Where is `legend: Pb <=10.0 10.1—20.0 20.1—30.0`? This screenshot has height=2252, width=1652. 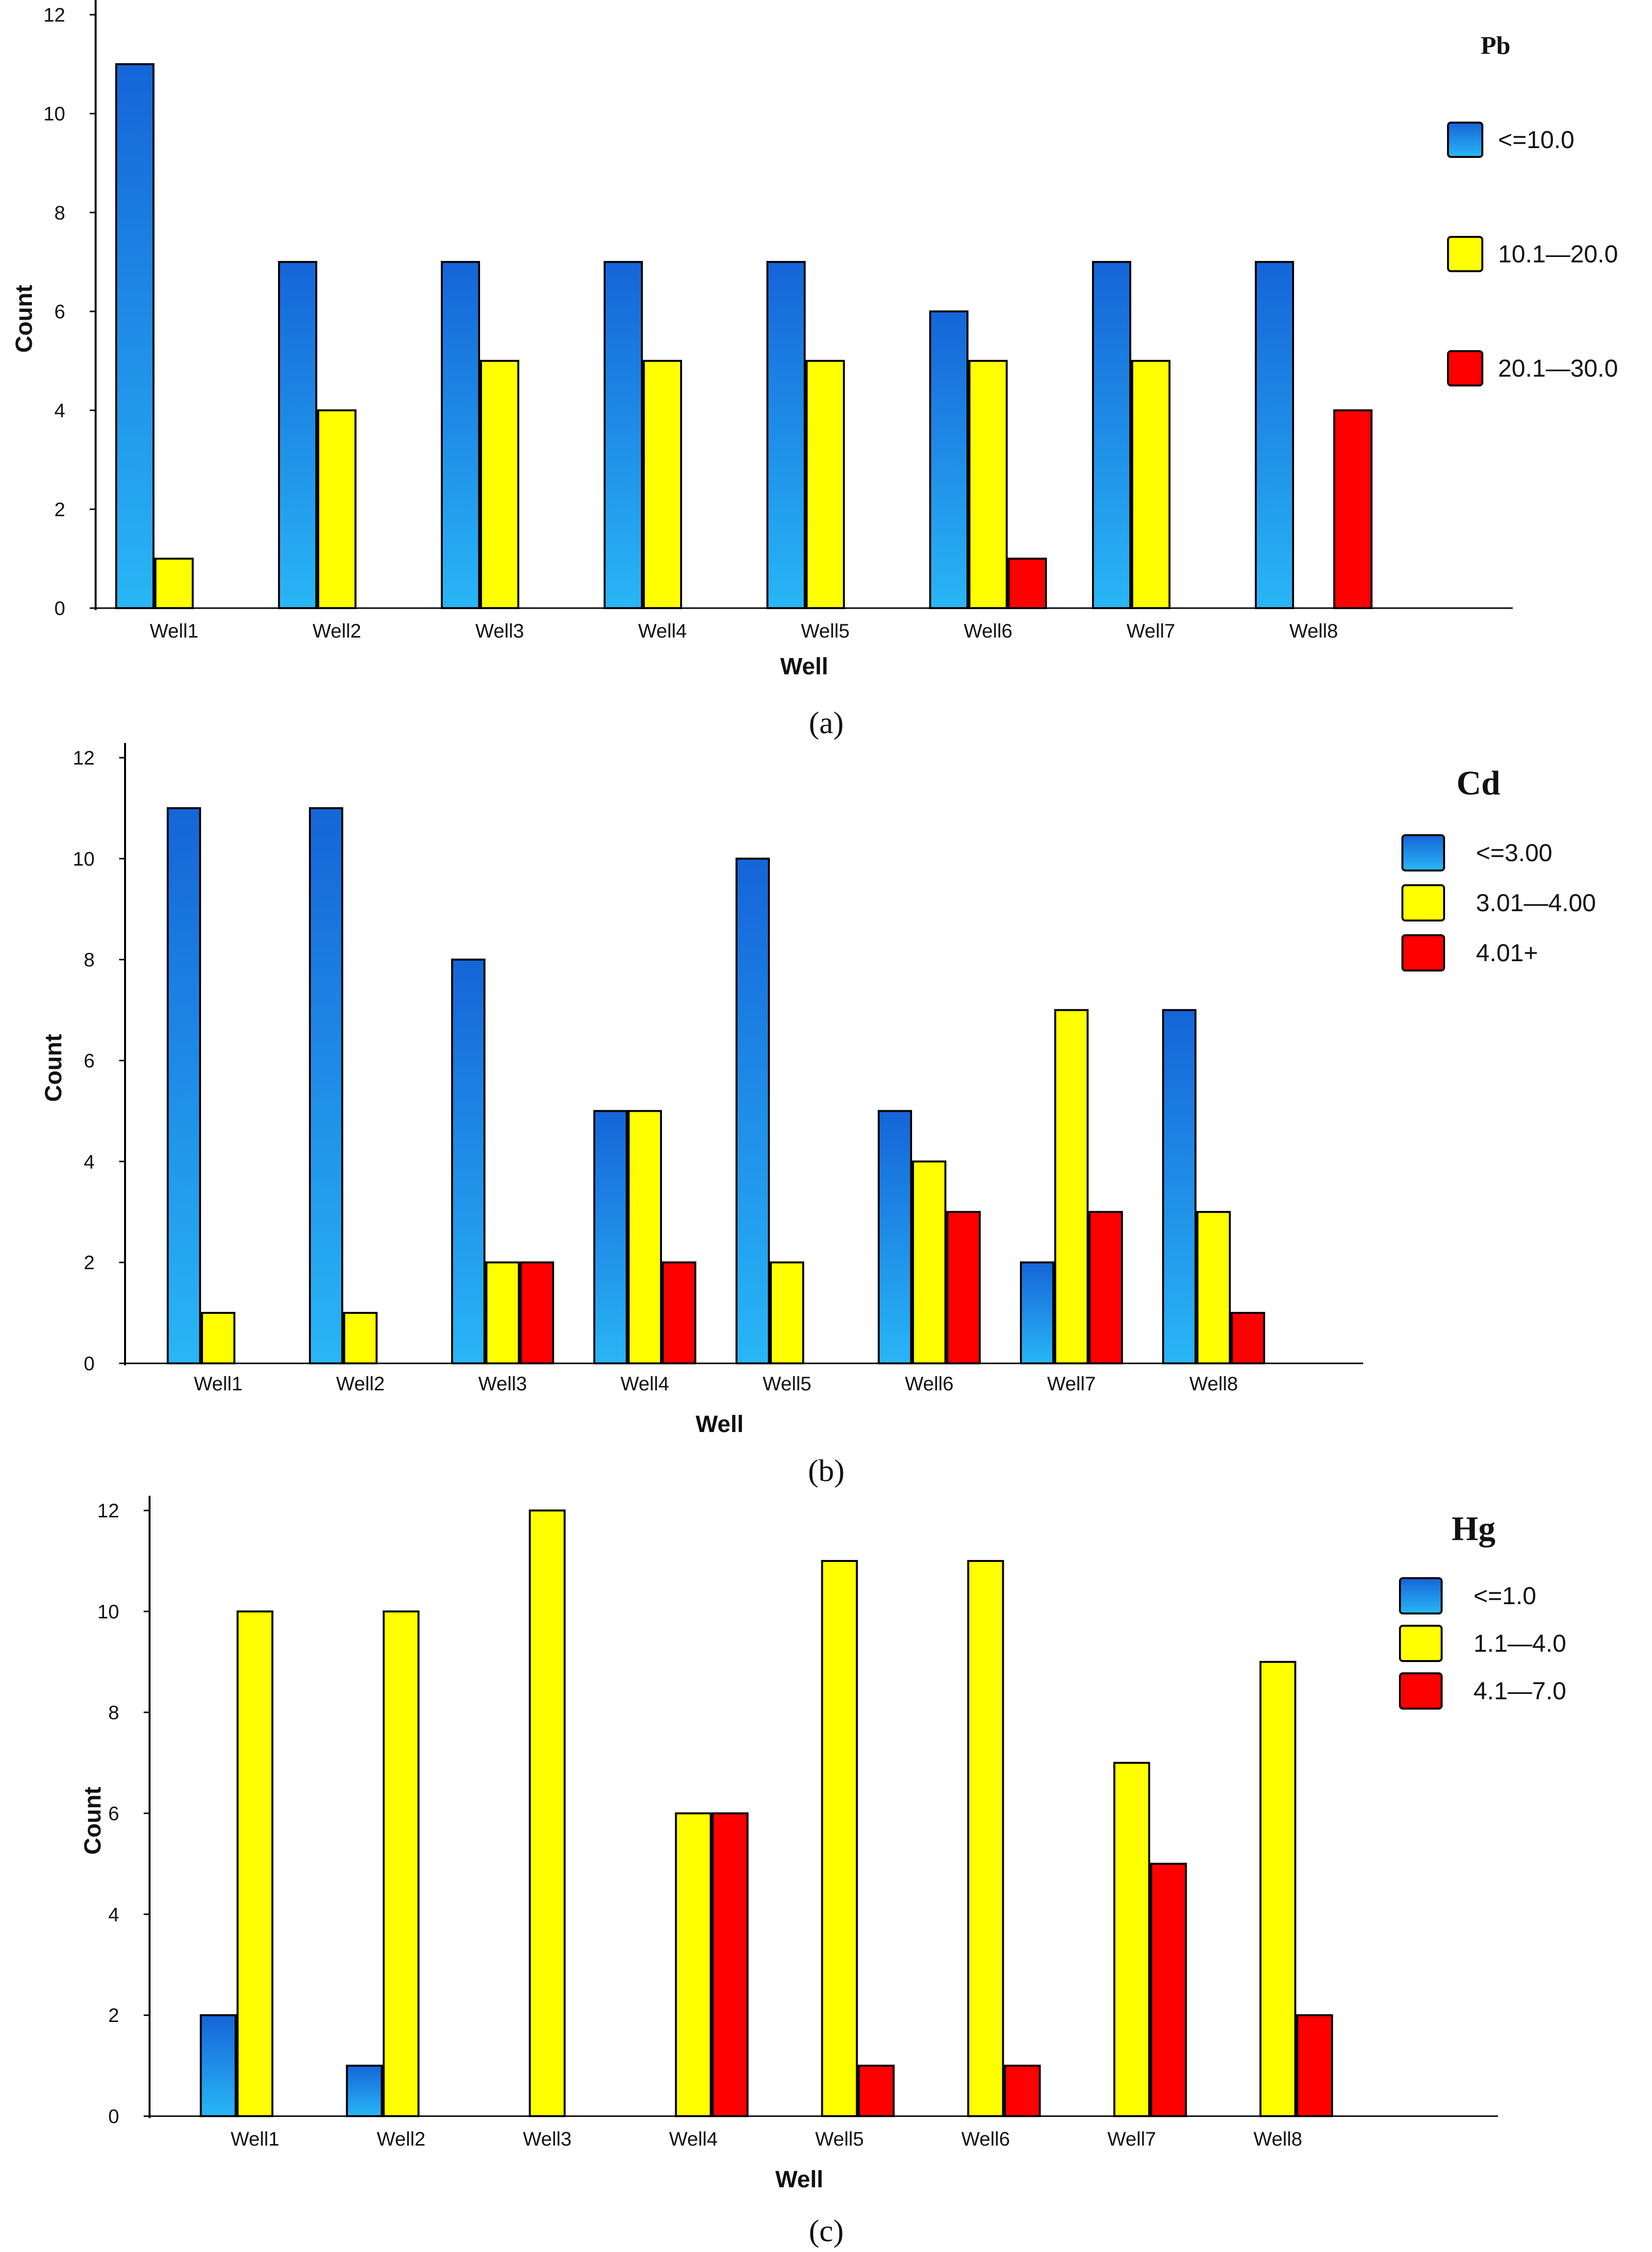
legend: Pb <=10.0 10.1—20.0 20.1—30.0 is located at coordinates (1532, 209).